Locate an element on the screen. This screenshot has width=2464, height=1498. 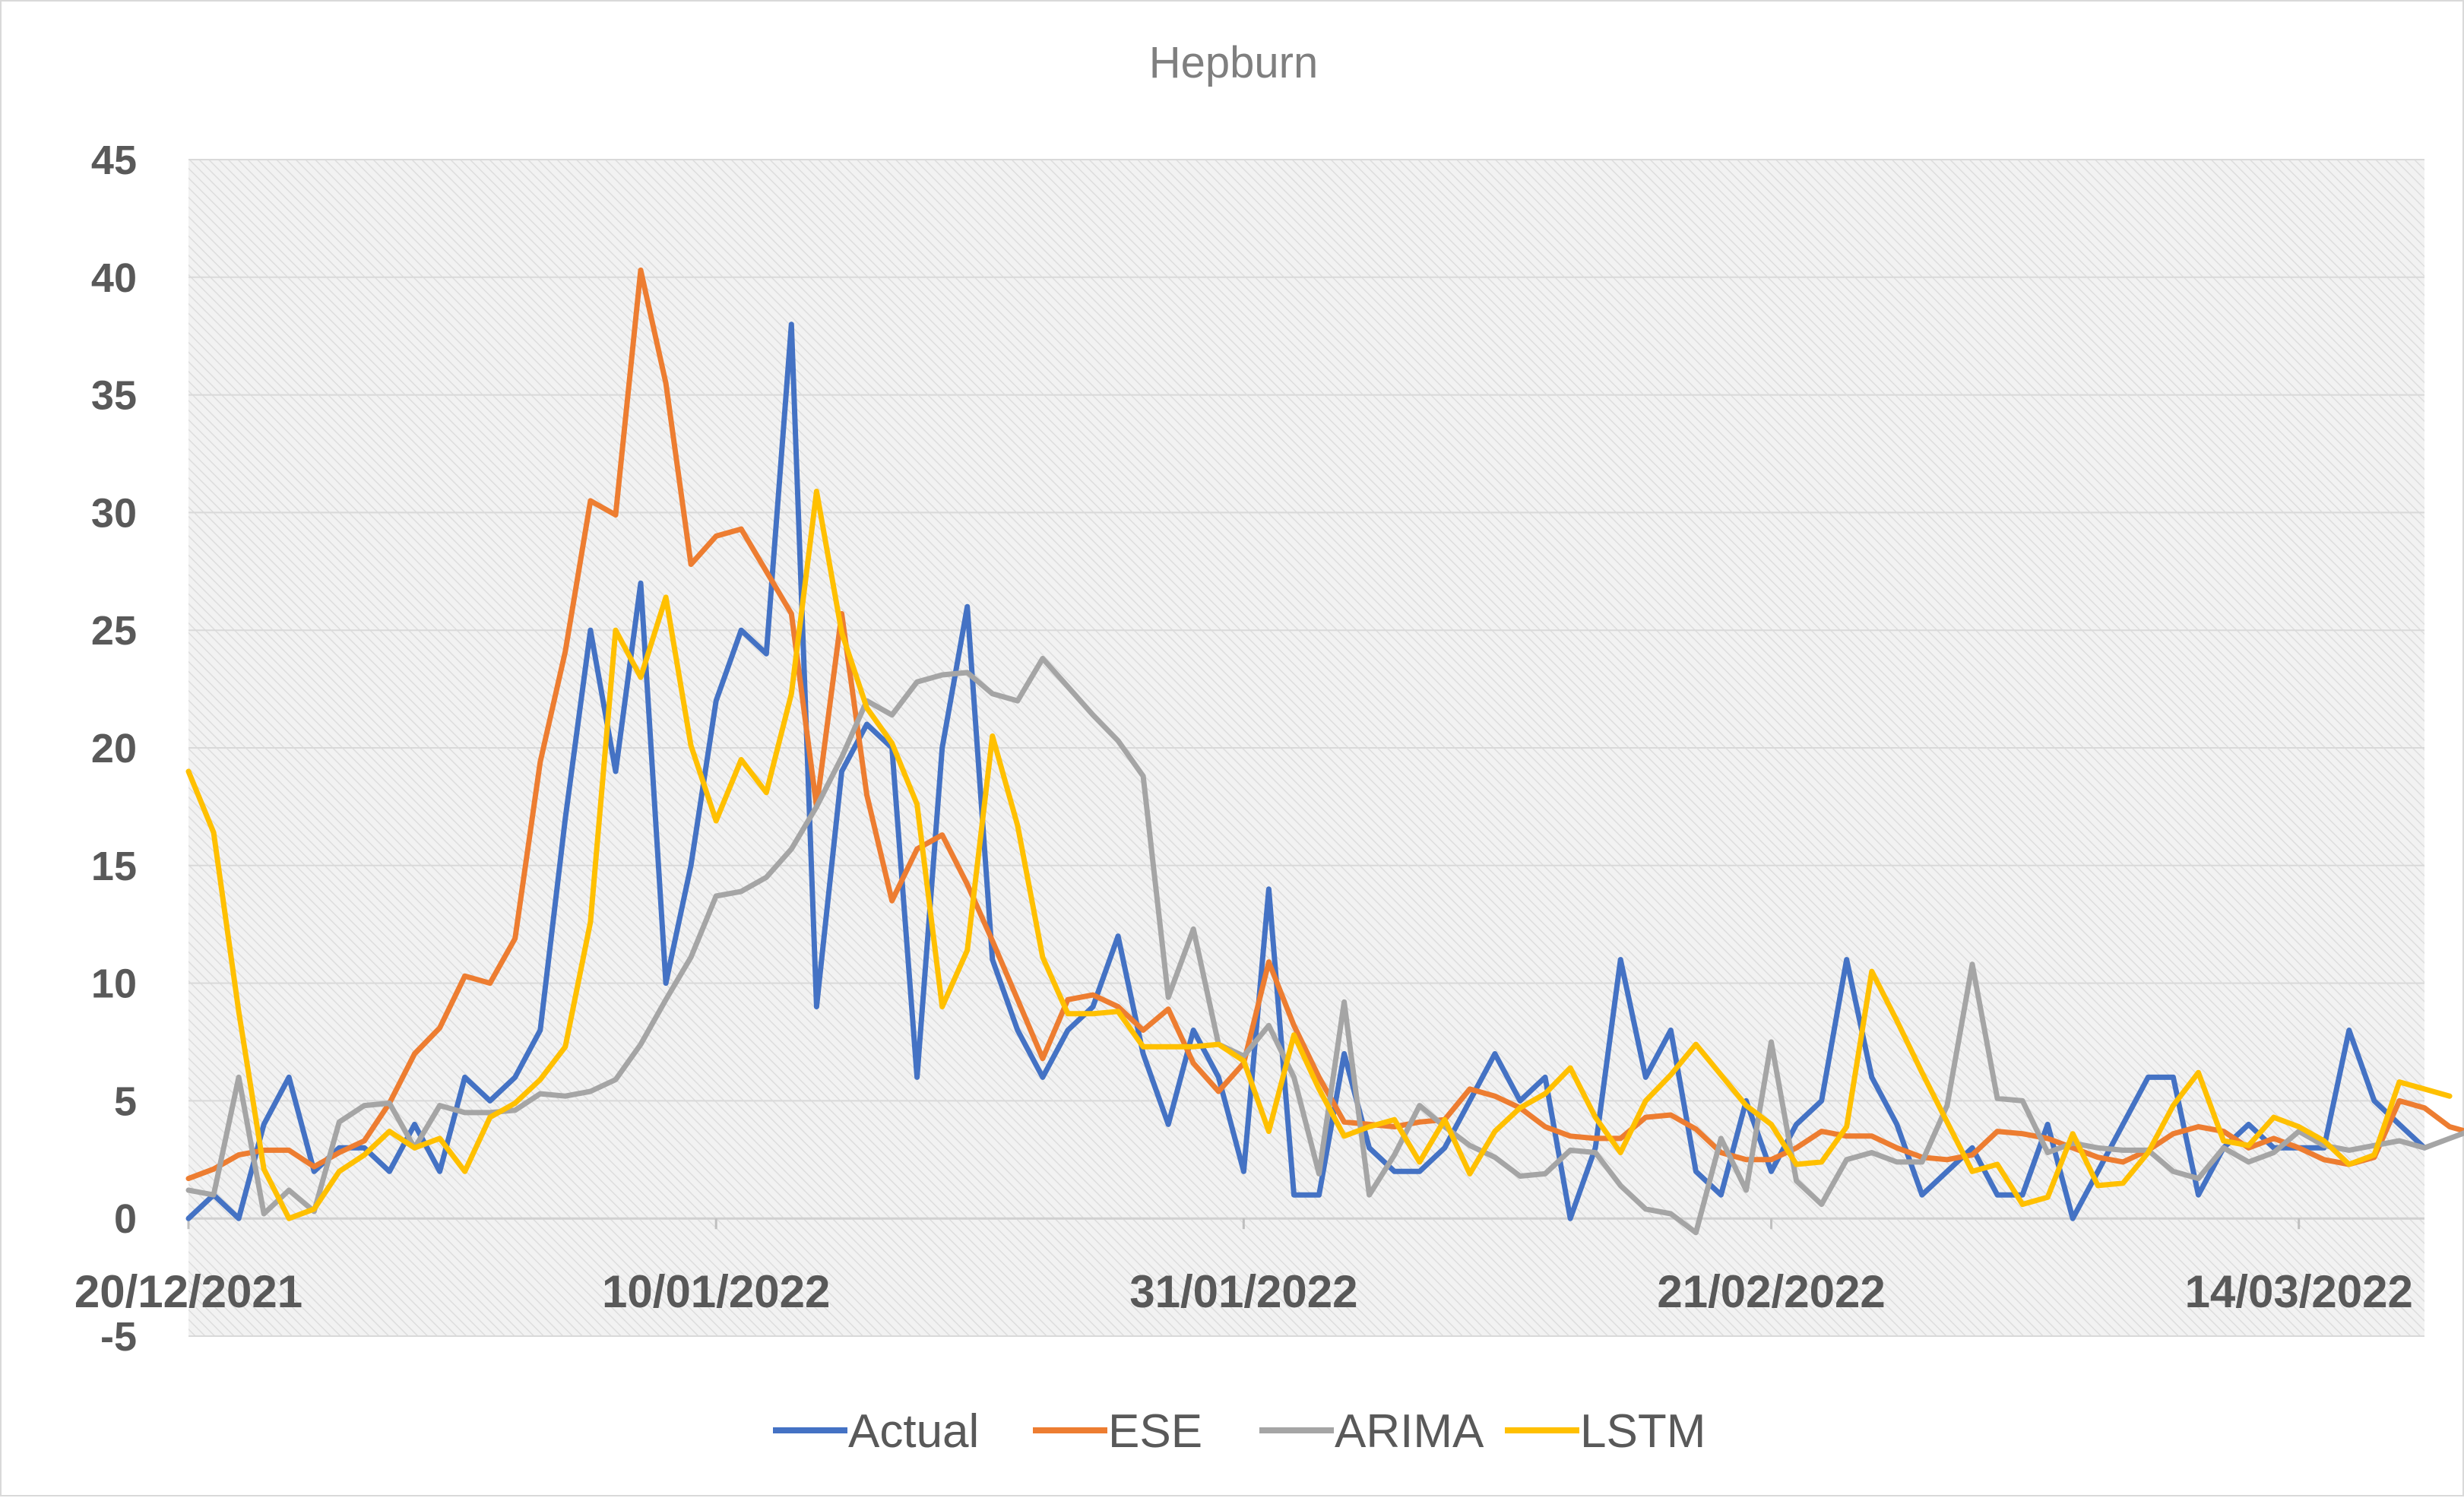
y-tick-label: 45 is located at coordinates (114, 160).